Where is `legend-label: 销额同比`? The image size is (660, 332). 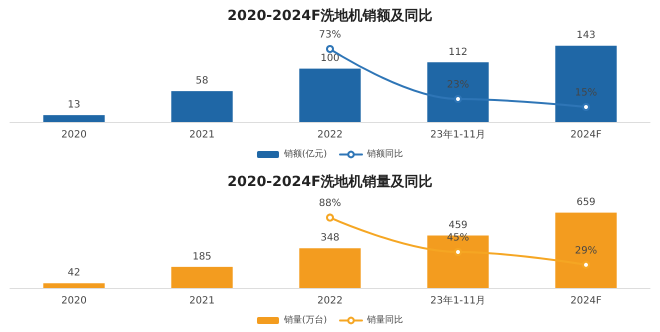
legend-label: 销额同比 is located at coordinates (385, 154).